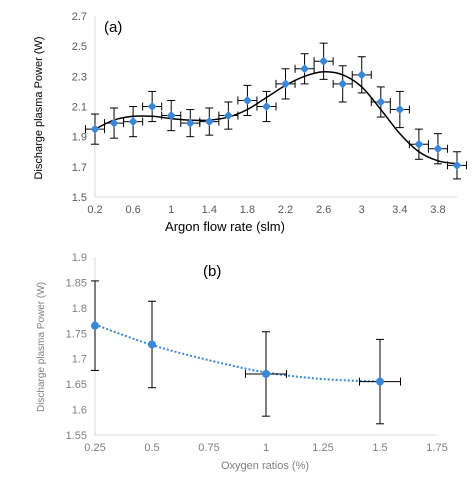 The height and width of the screenshot is (477, 474). I want to click on data-points, so click(237, 353).